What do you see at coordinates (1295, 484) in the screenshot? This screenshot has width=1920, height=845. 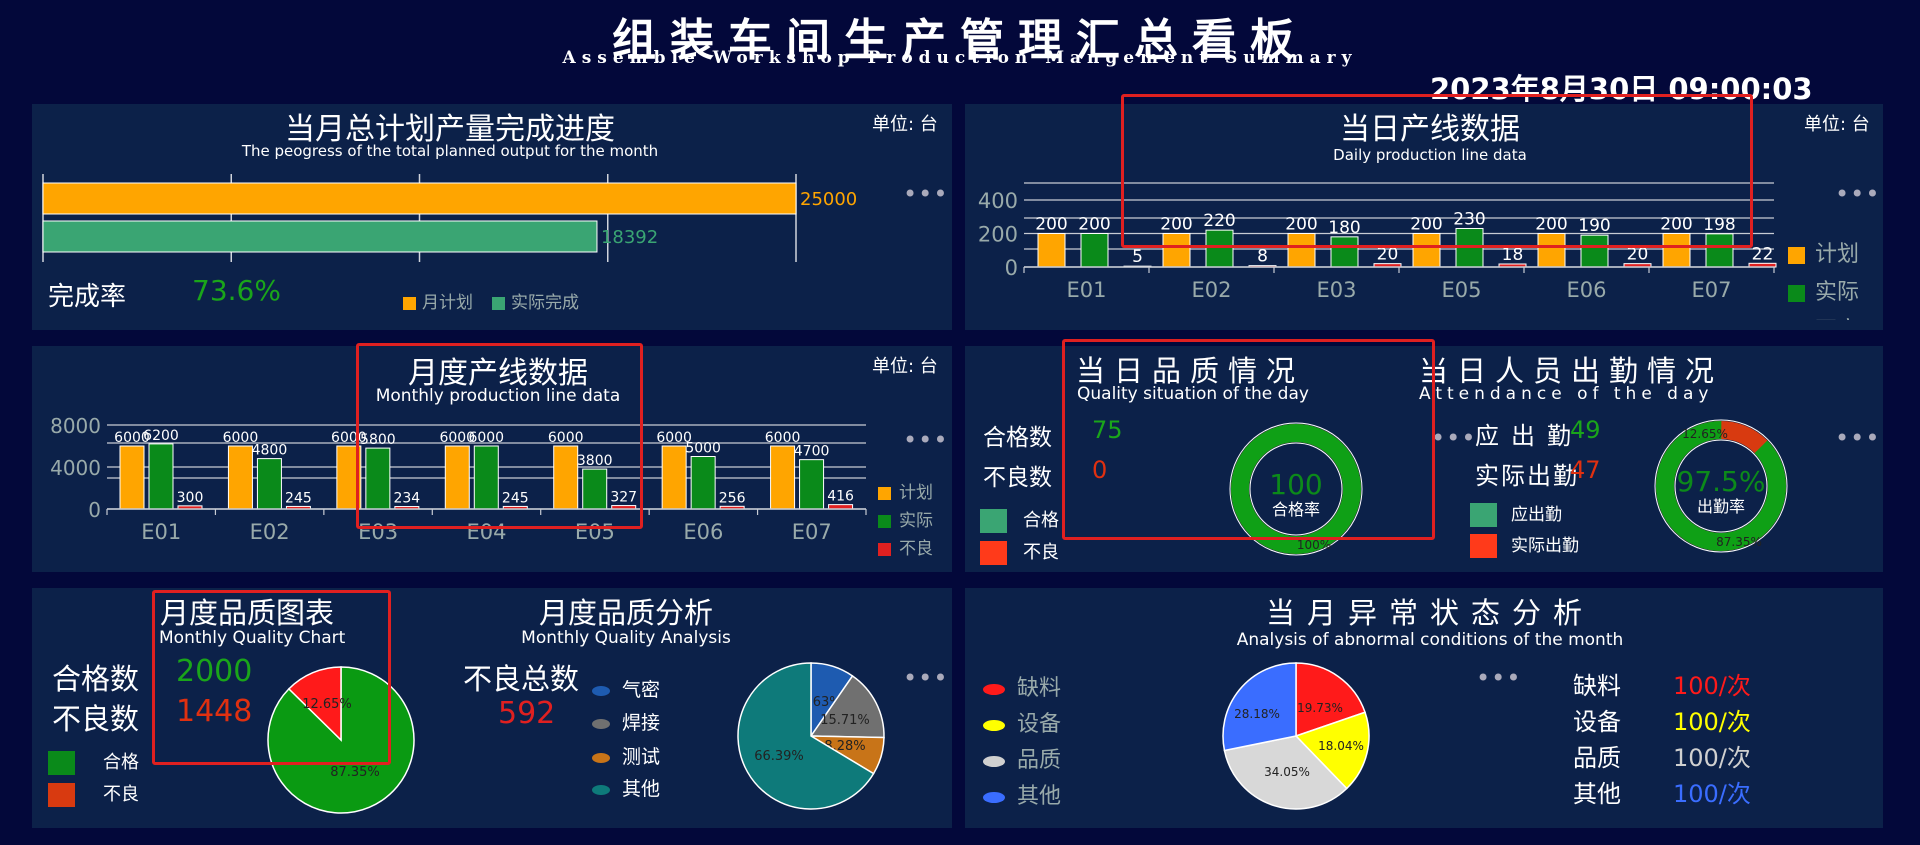 I see `ring-center-value: 100` at bounding box center [1295, 484].